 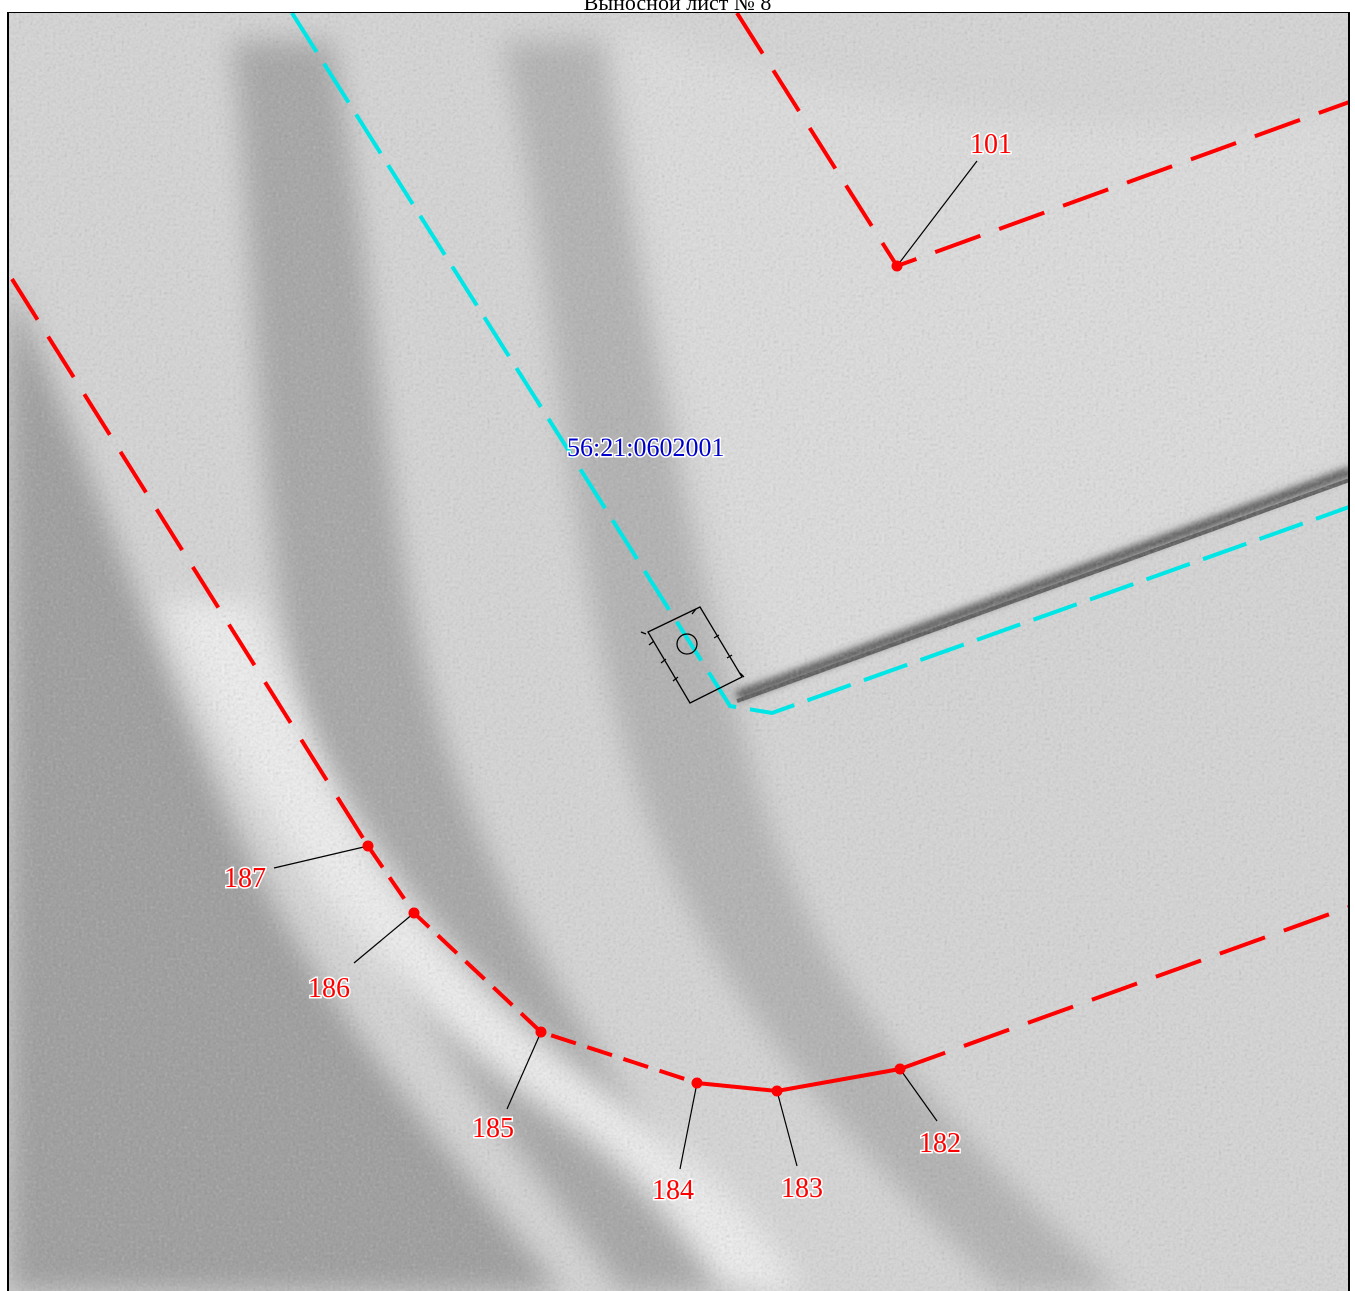 I want to click on boundary-line-east, so click(x=1123, y=988).